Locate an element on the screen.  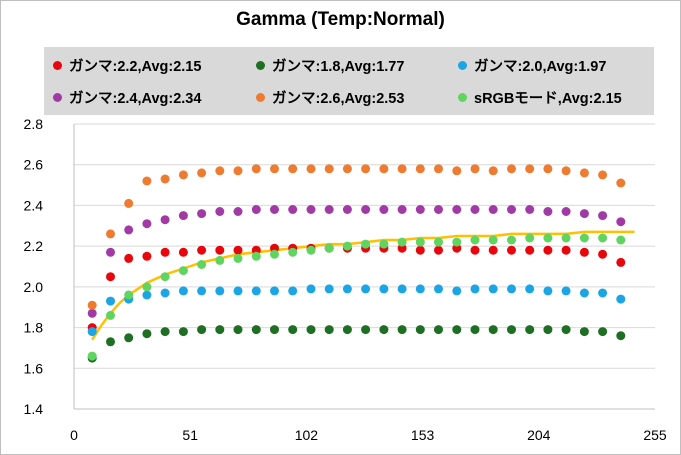
legend-label: ガンマ:2.0,Avg:1.97 is located at coordinates (540, 67).